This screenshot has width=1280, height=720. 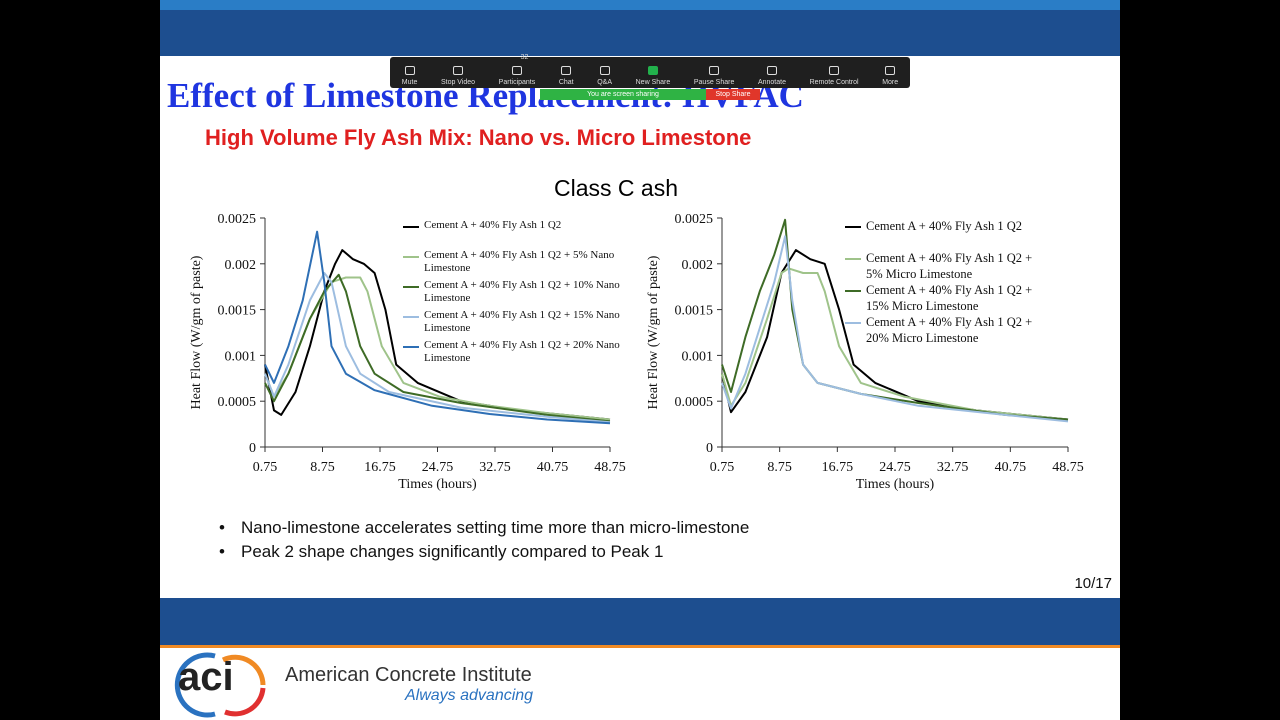 What do you see at coordinates (616, 188) in the screenshot?
I see `section-title: Class C ash` at bounding box center [616, 188].